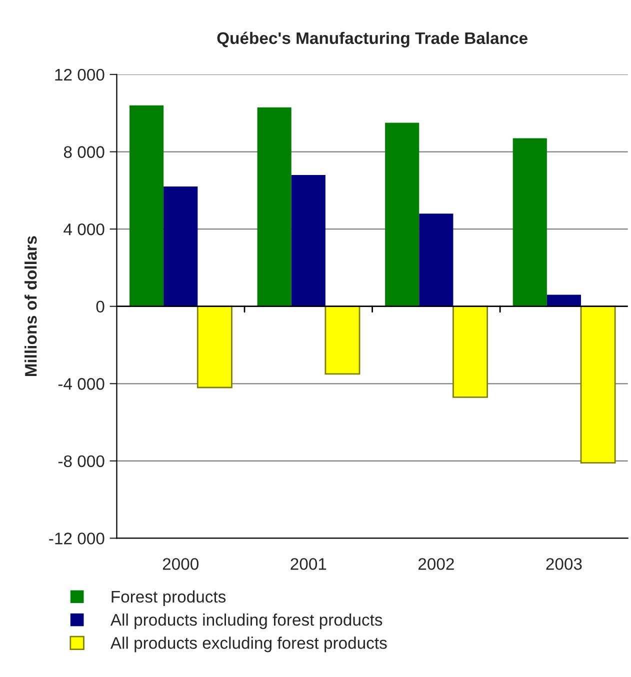 The height and width of the screenshot is (677, 631). What do you see at coordinates (169, 598) in the screenshot?
I see `legend-label: Forest products` at bounding box center [169, 598].